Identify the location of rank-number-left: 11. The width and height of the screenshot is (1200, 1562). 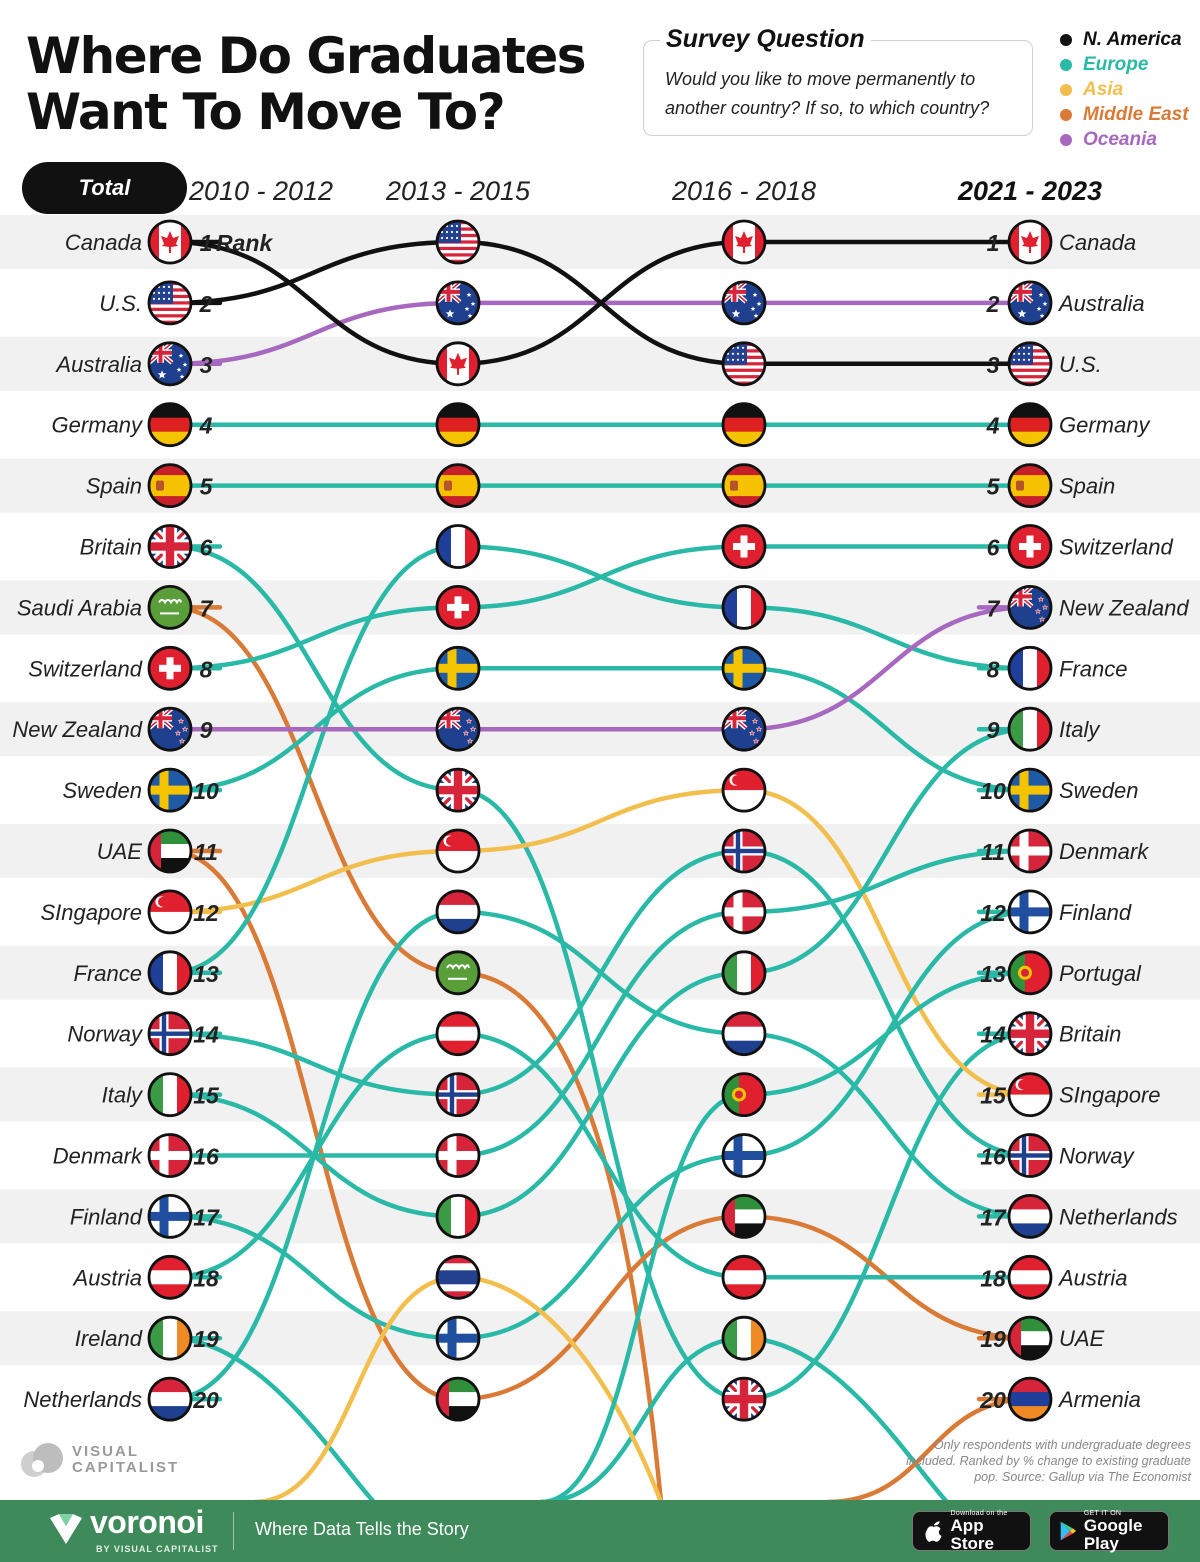
(206, 852).